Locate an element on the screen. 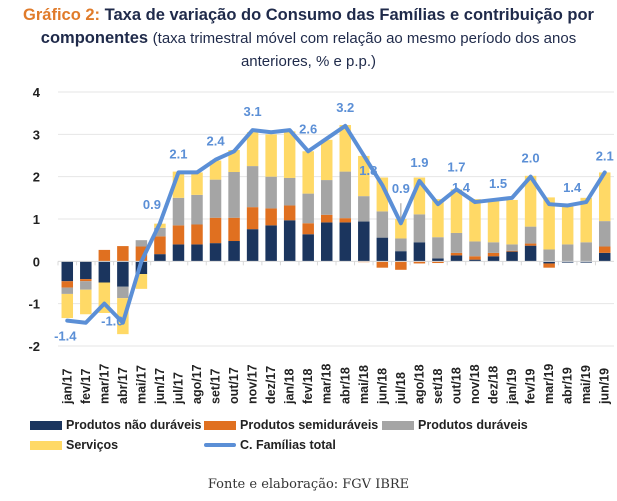 The height and width of the screenshot is (501, 617). source-note: Fonte e elaboração: FGV IBRE is located at coordinates (308, 484).